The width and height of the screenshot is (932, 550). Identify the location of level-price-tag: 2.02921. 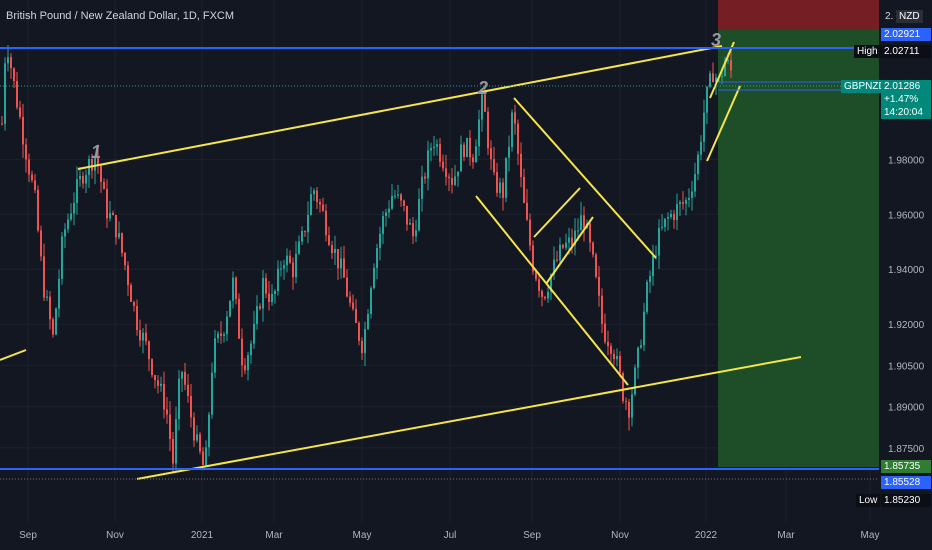
(906, 34).